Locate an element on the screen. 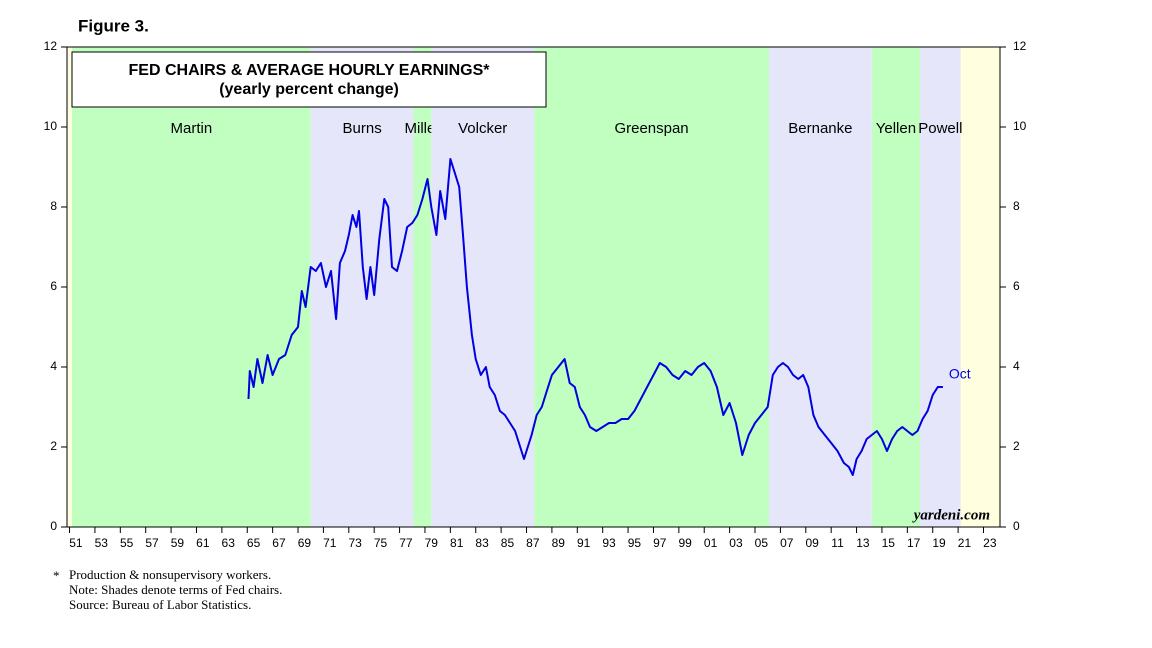 The height and width of the screenshot is (648, 1152). chair-label: Volcker is located at coordinates (482, 128).